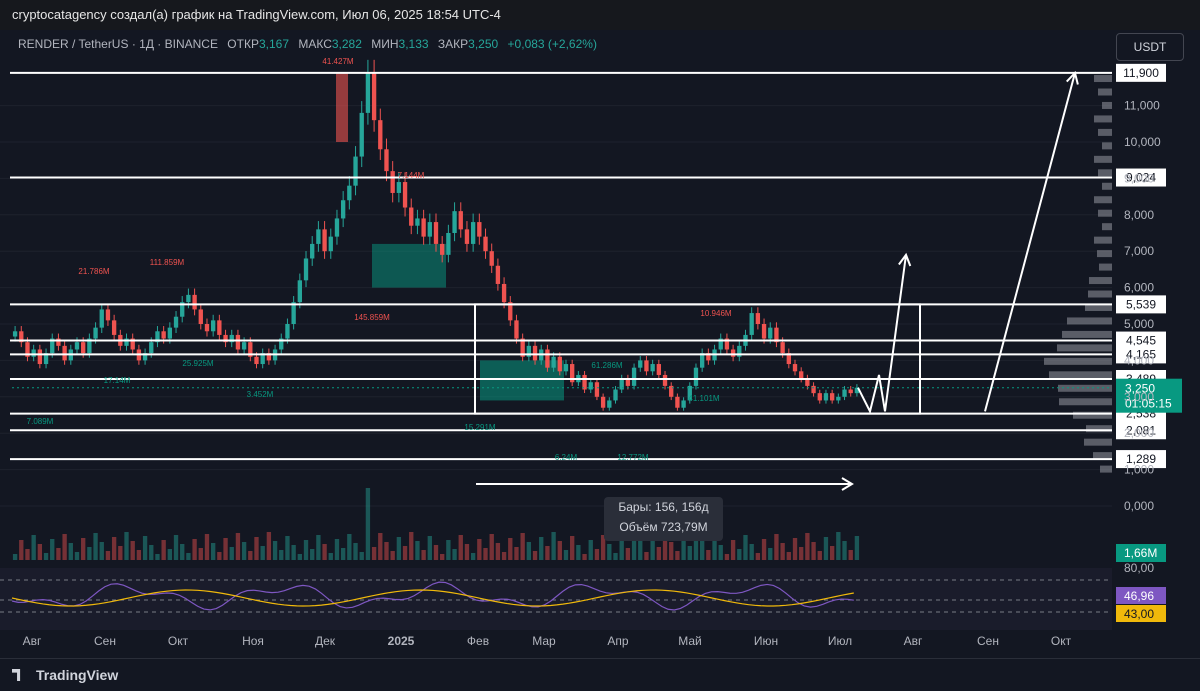 The height and width of the screenshot is (691, 1200). I want to click on level-label: 2,081, so click(1141, 430).